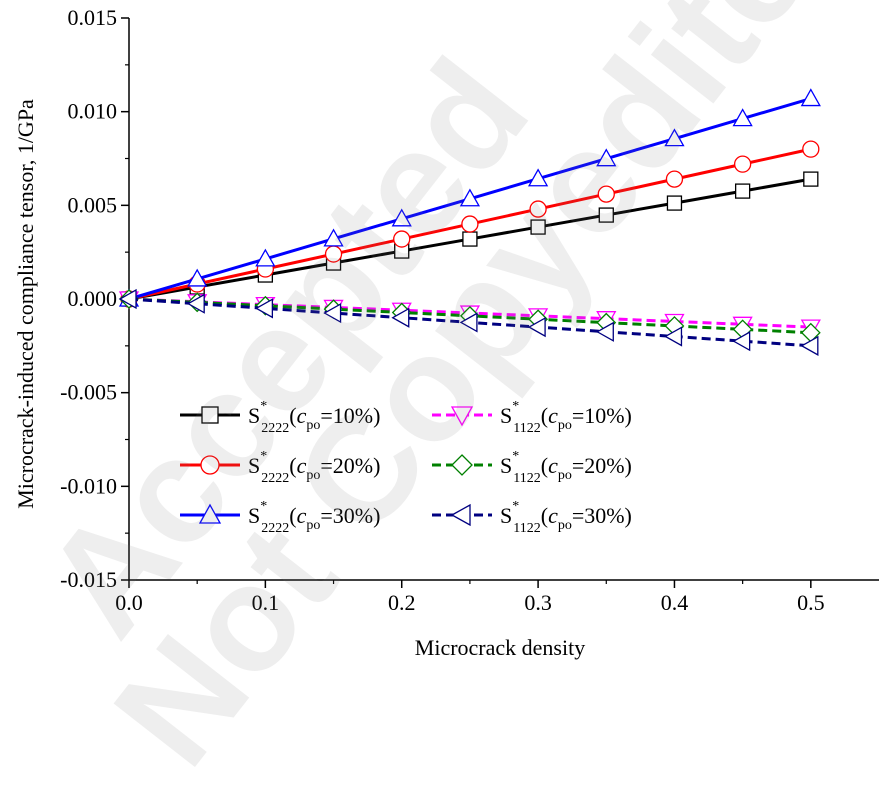 The height and width of the screenshot is (797, 884). Describe the element at coordinates (566, 417) in the screenshot. I see `legend-label: S* 1122(cpo=10%)` at that location.